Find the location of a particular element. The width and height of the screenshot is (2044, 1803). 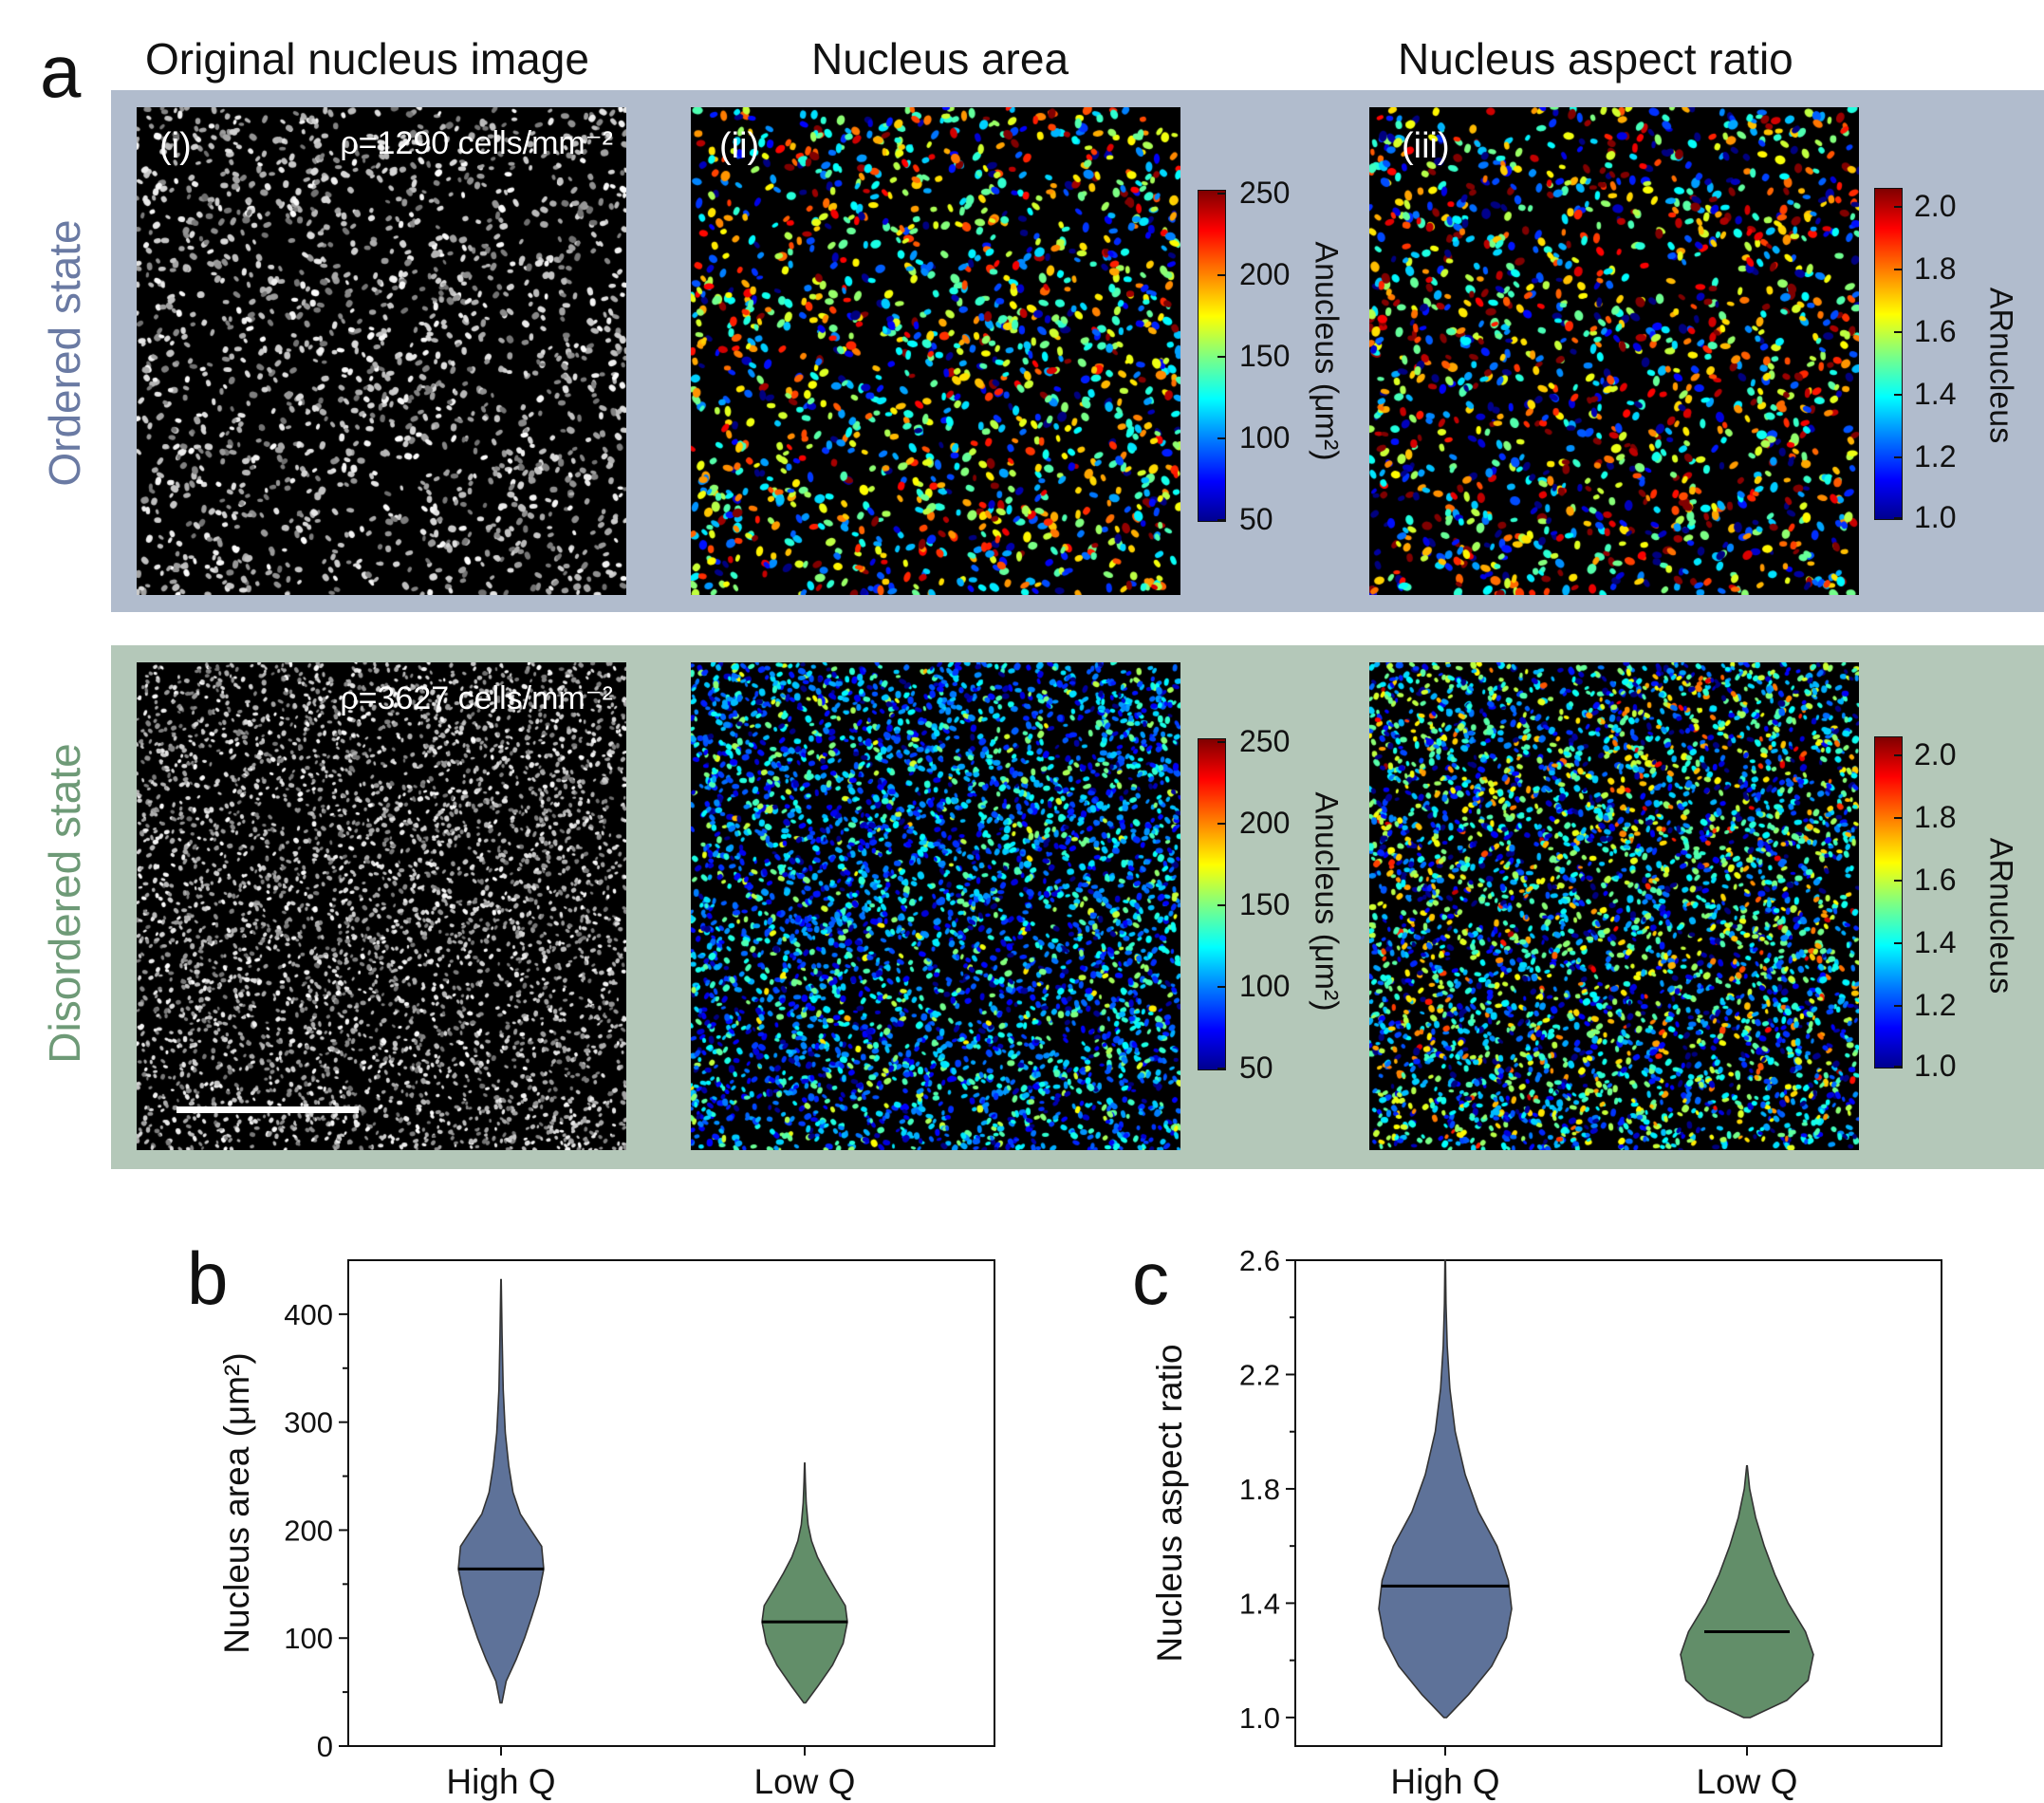

ordered-density-label: ρ=1290 cells/mm⁻² is located at coordinates (476, 143).